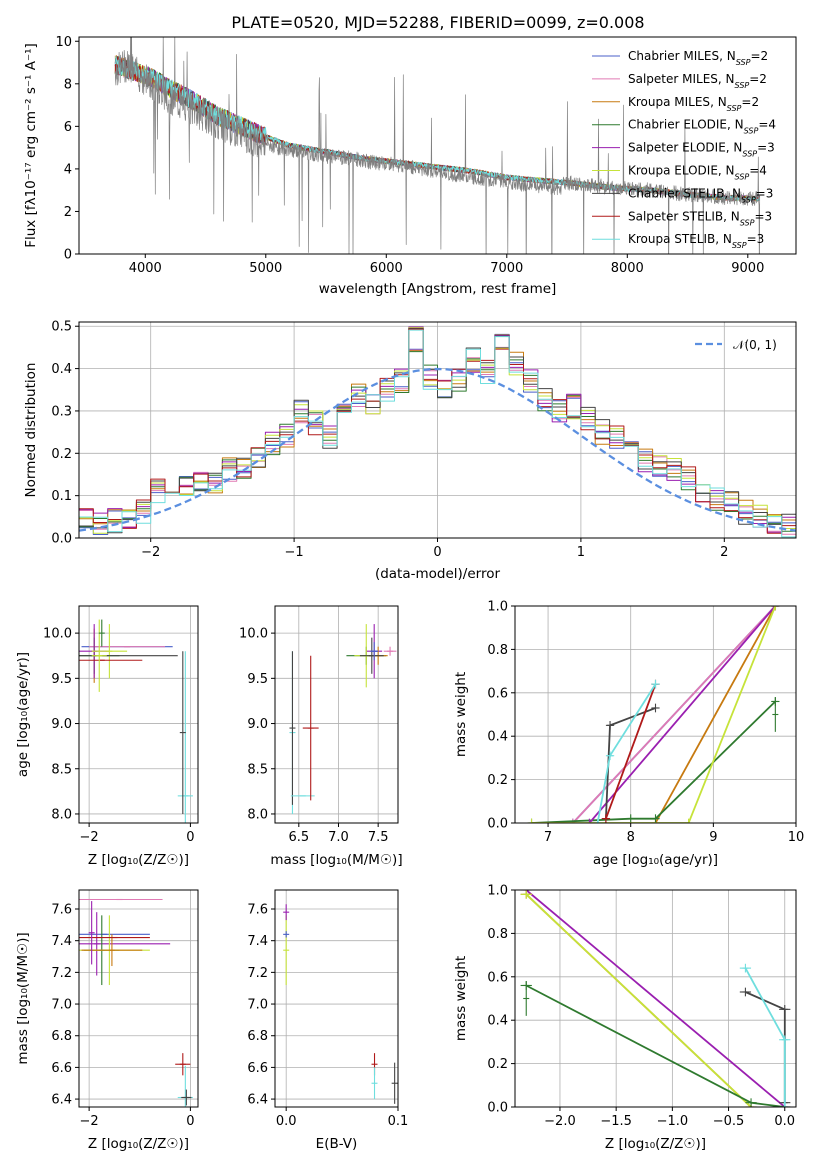  I want to click on legend-label: Chabrier MILES, NSSP=2, so click(698, 58).